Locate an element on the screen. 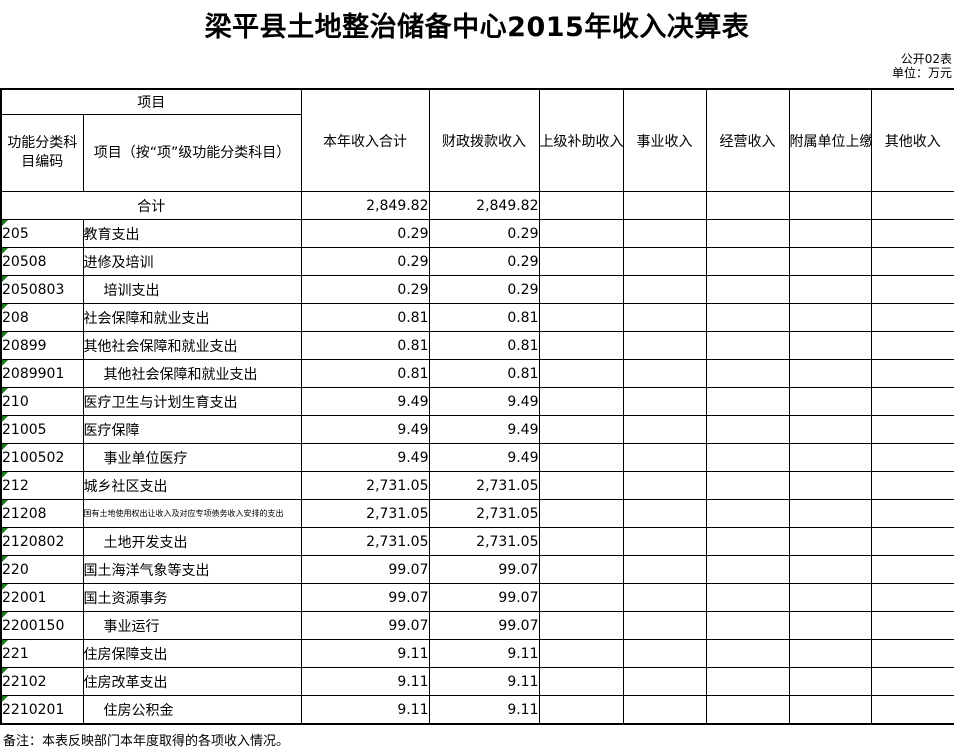 The width and height of the screenshot is (954, 749). table-row: 2050803 培训支出 0.29 0.29 is located at coordinates (477, 289).